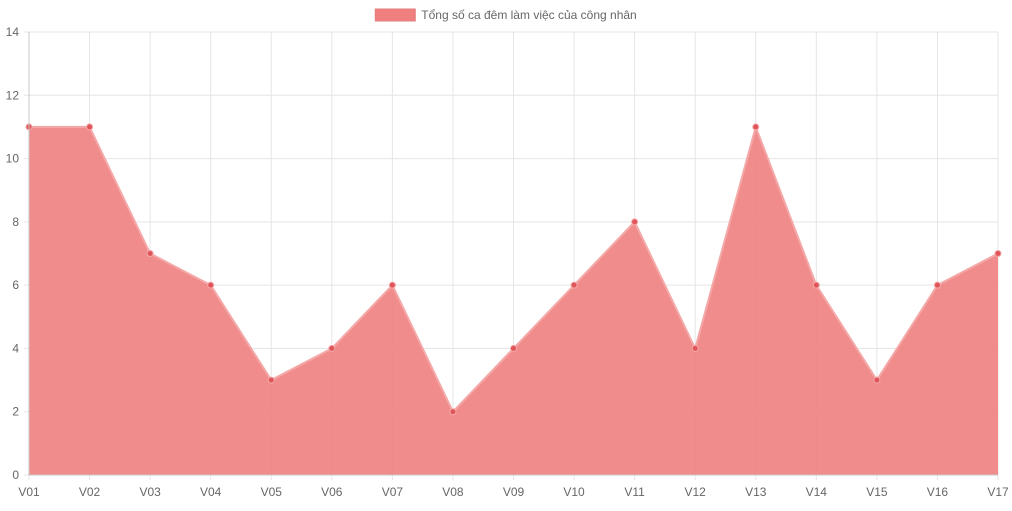 This screenshot has height=511, width=1012. I want to click on y-tick-label: 12, so click(13, 95).